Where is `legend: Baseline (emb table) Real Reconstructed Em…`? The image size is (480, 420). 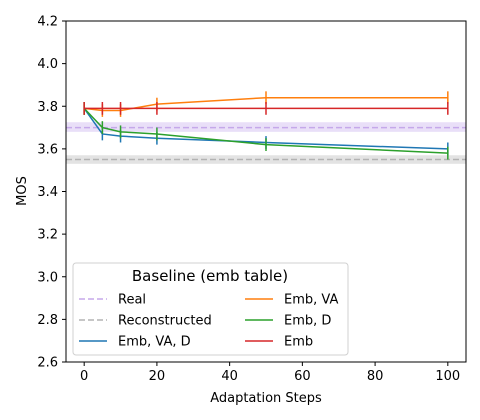 legend: Baseline (emb table) Real Reconstructed Em… is located at coordinates (210, 309).